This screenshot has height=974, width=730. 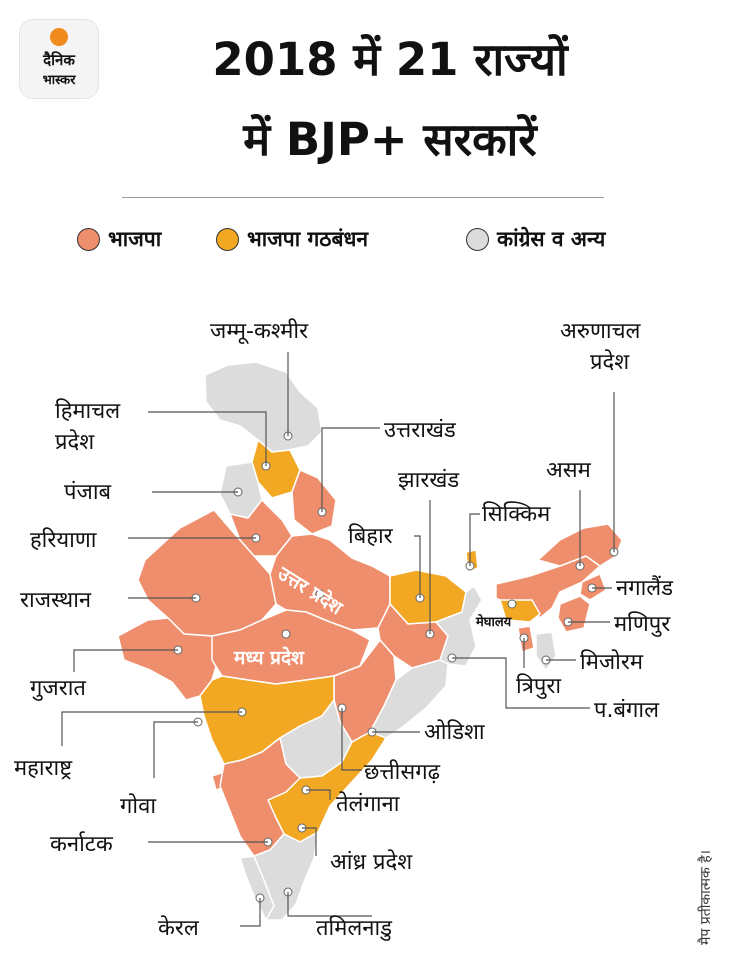 What do you see at coordinates (259, 331) in the screenshot?
I see `label-jammu-kashmir: जम्मू-कश्मीर` at bounding box center [259, 331].